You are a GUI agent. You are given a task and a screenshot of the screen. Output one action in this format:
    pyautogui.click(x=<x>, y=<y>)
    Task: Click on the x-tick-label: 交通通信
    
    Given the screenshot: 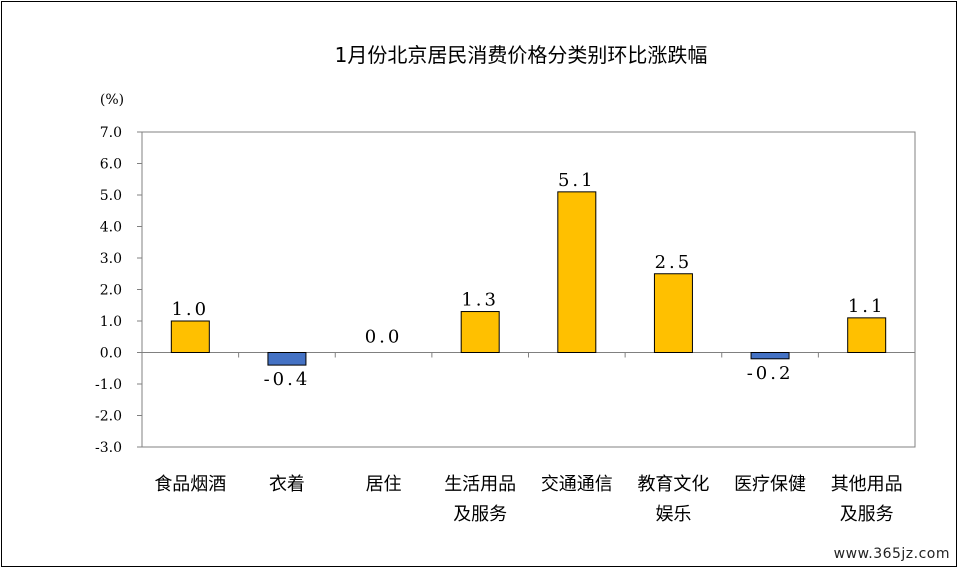 What is the action you would take?
    pyautogui.click(x=577, y=484)
    